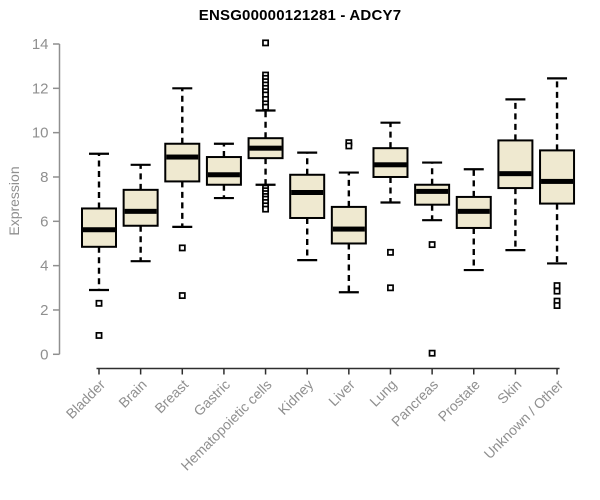 The height and width of the screenshot is (500, 600). I want to click on y-tick-label: 2, so click(44, 310).